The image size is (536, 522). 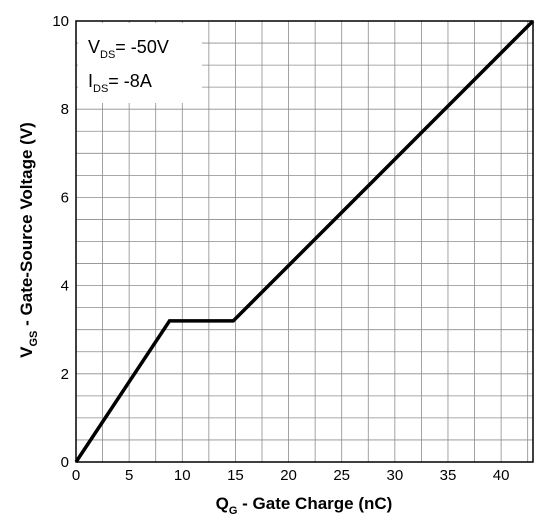 I want to click on x-tick-label: 30, so click(x=394, y=475).